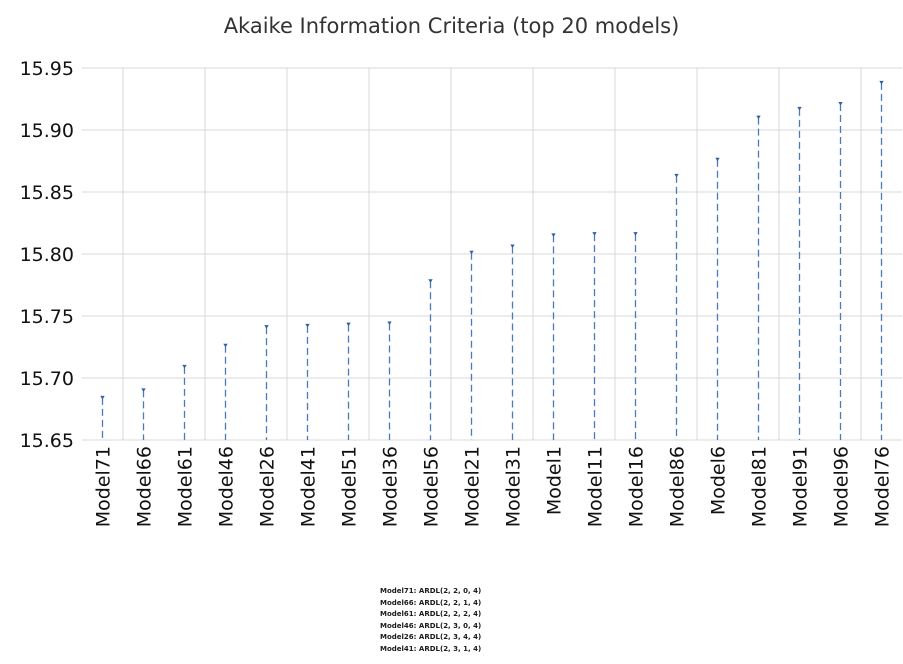  I want to click on x-tick-label: Model76, so click(883, 486).